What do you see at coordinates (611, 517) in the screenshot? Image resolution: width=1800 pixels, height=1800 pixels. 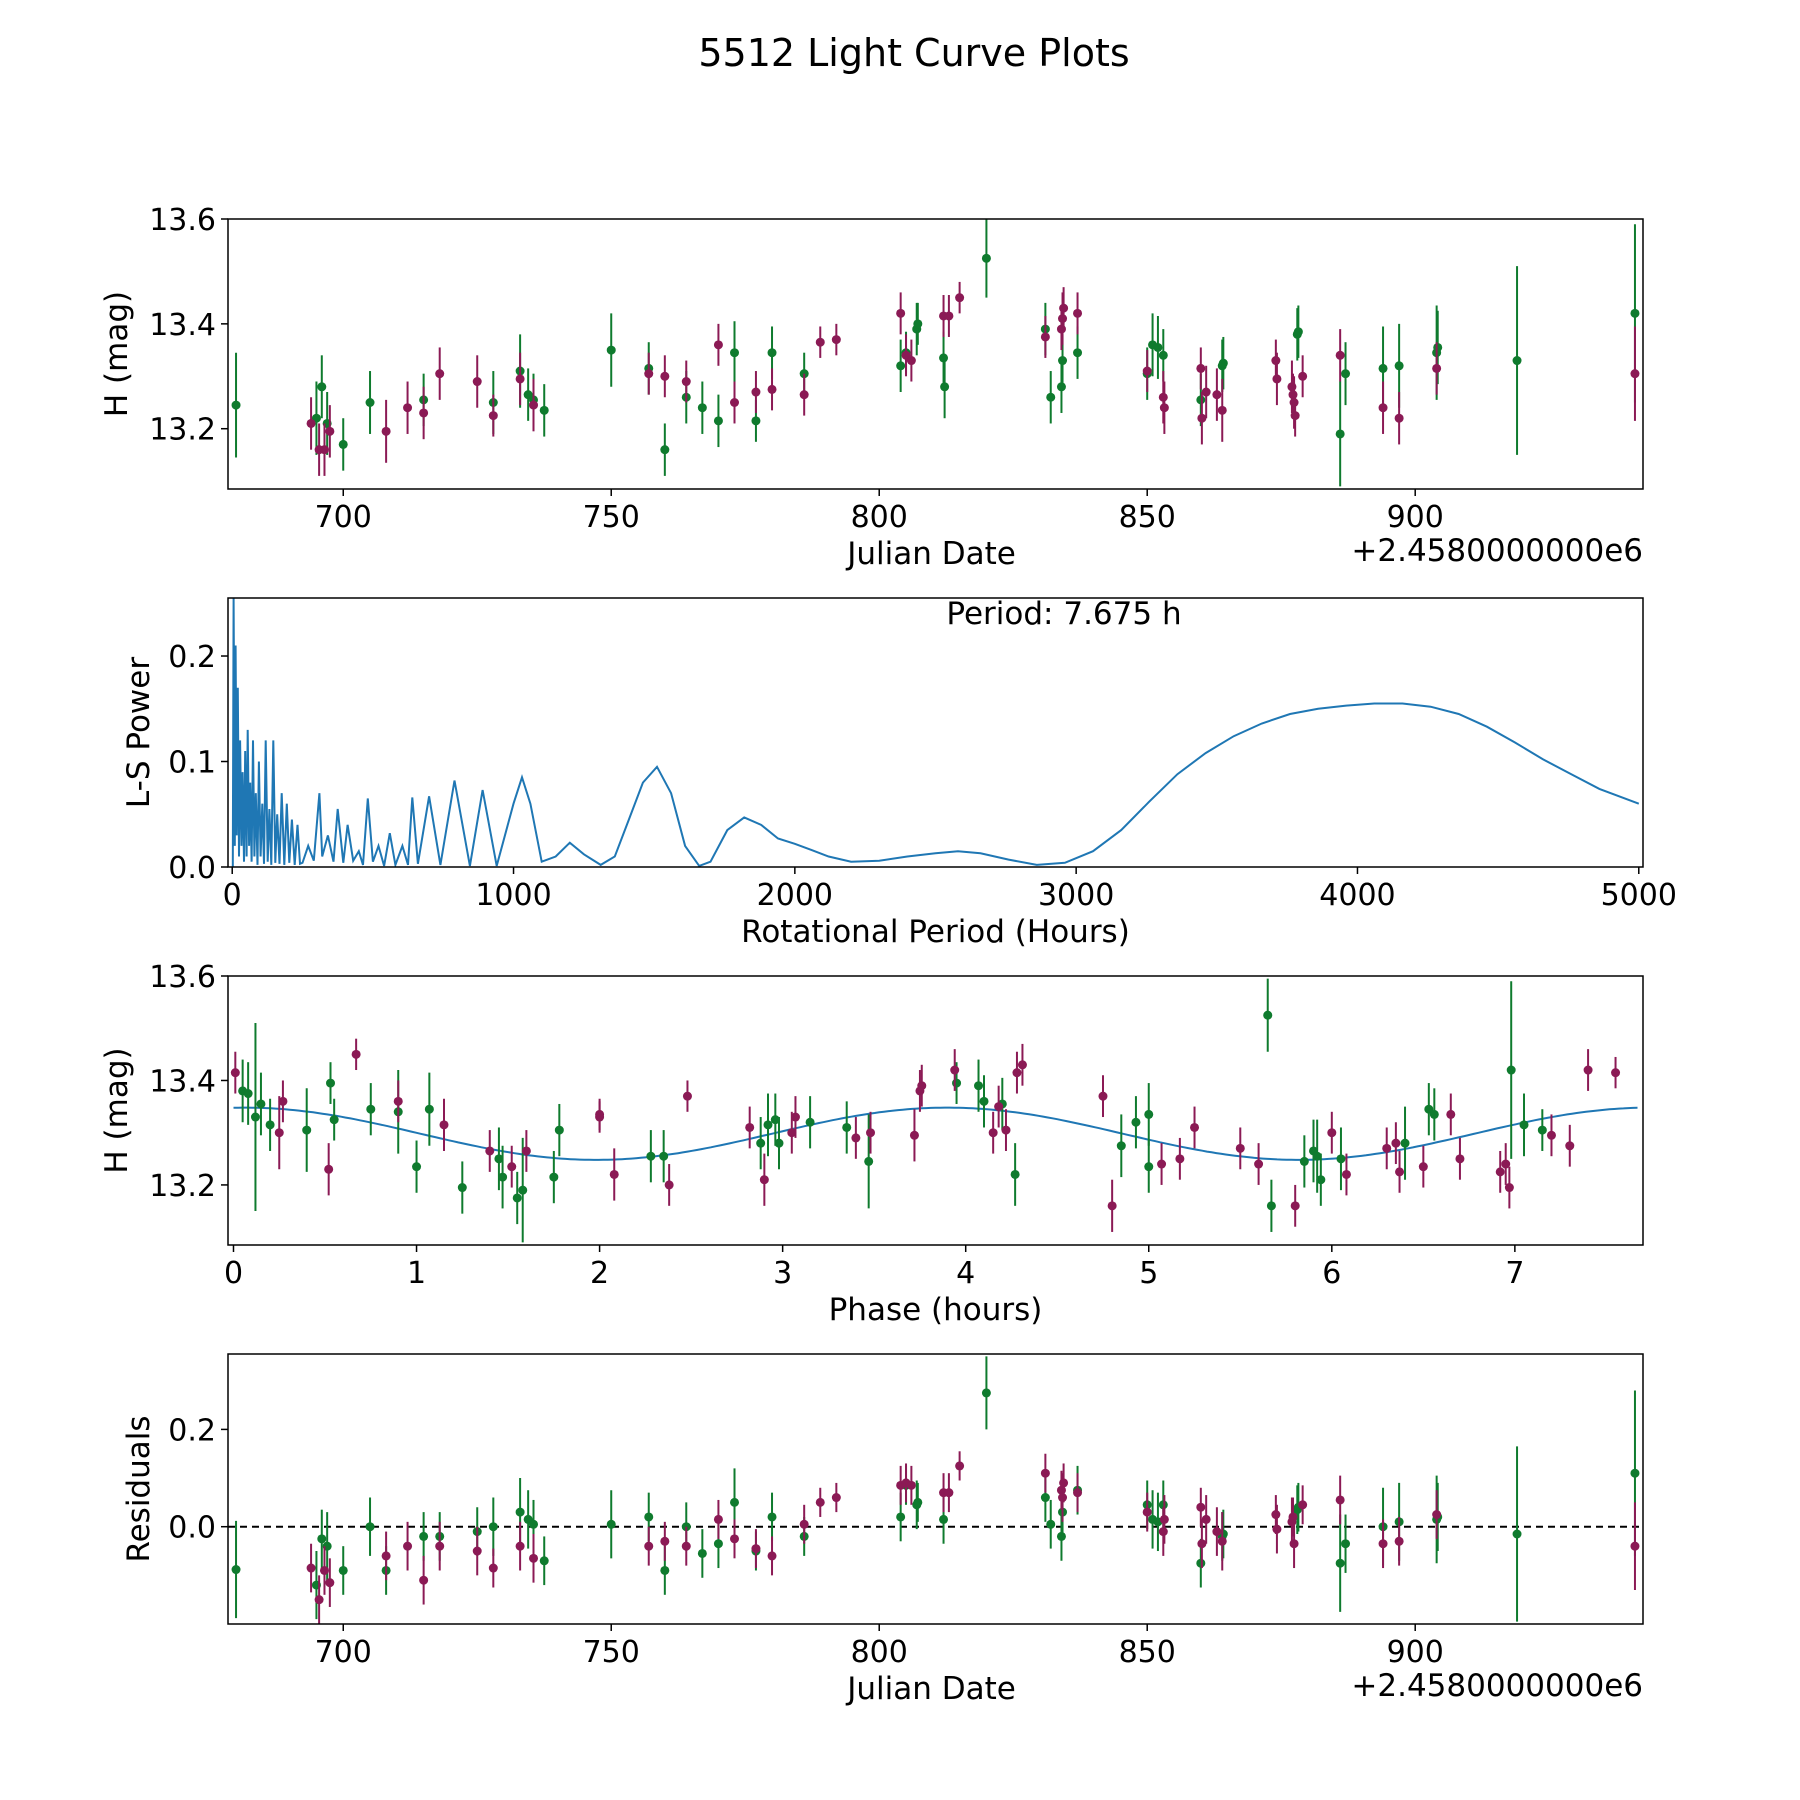 I see `lightcurve-xtick-label: 750` at bounding box center [611, 517].